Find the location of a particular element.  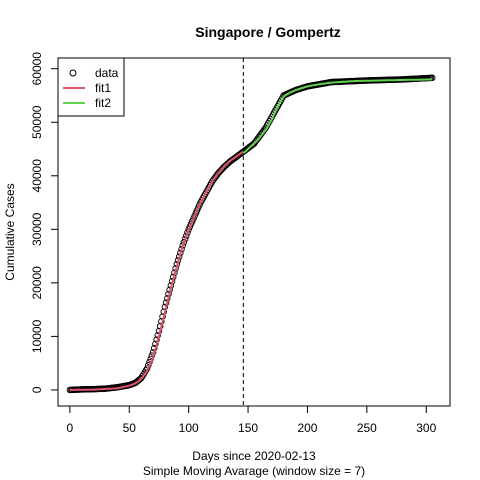

x-tick-label: 150 is located at coordinates (248, 428).